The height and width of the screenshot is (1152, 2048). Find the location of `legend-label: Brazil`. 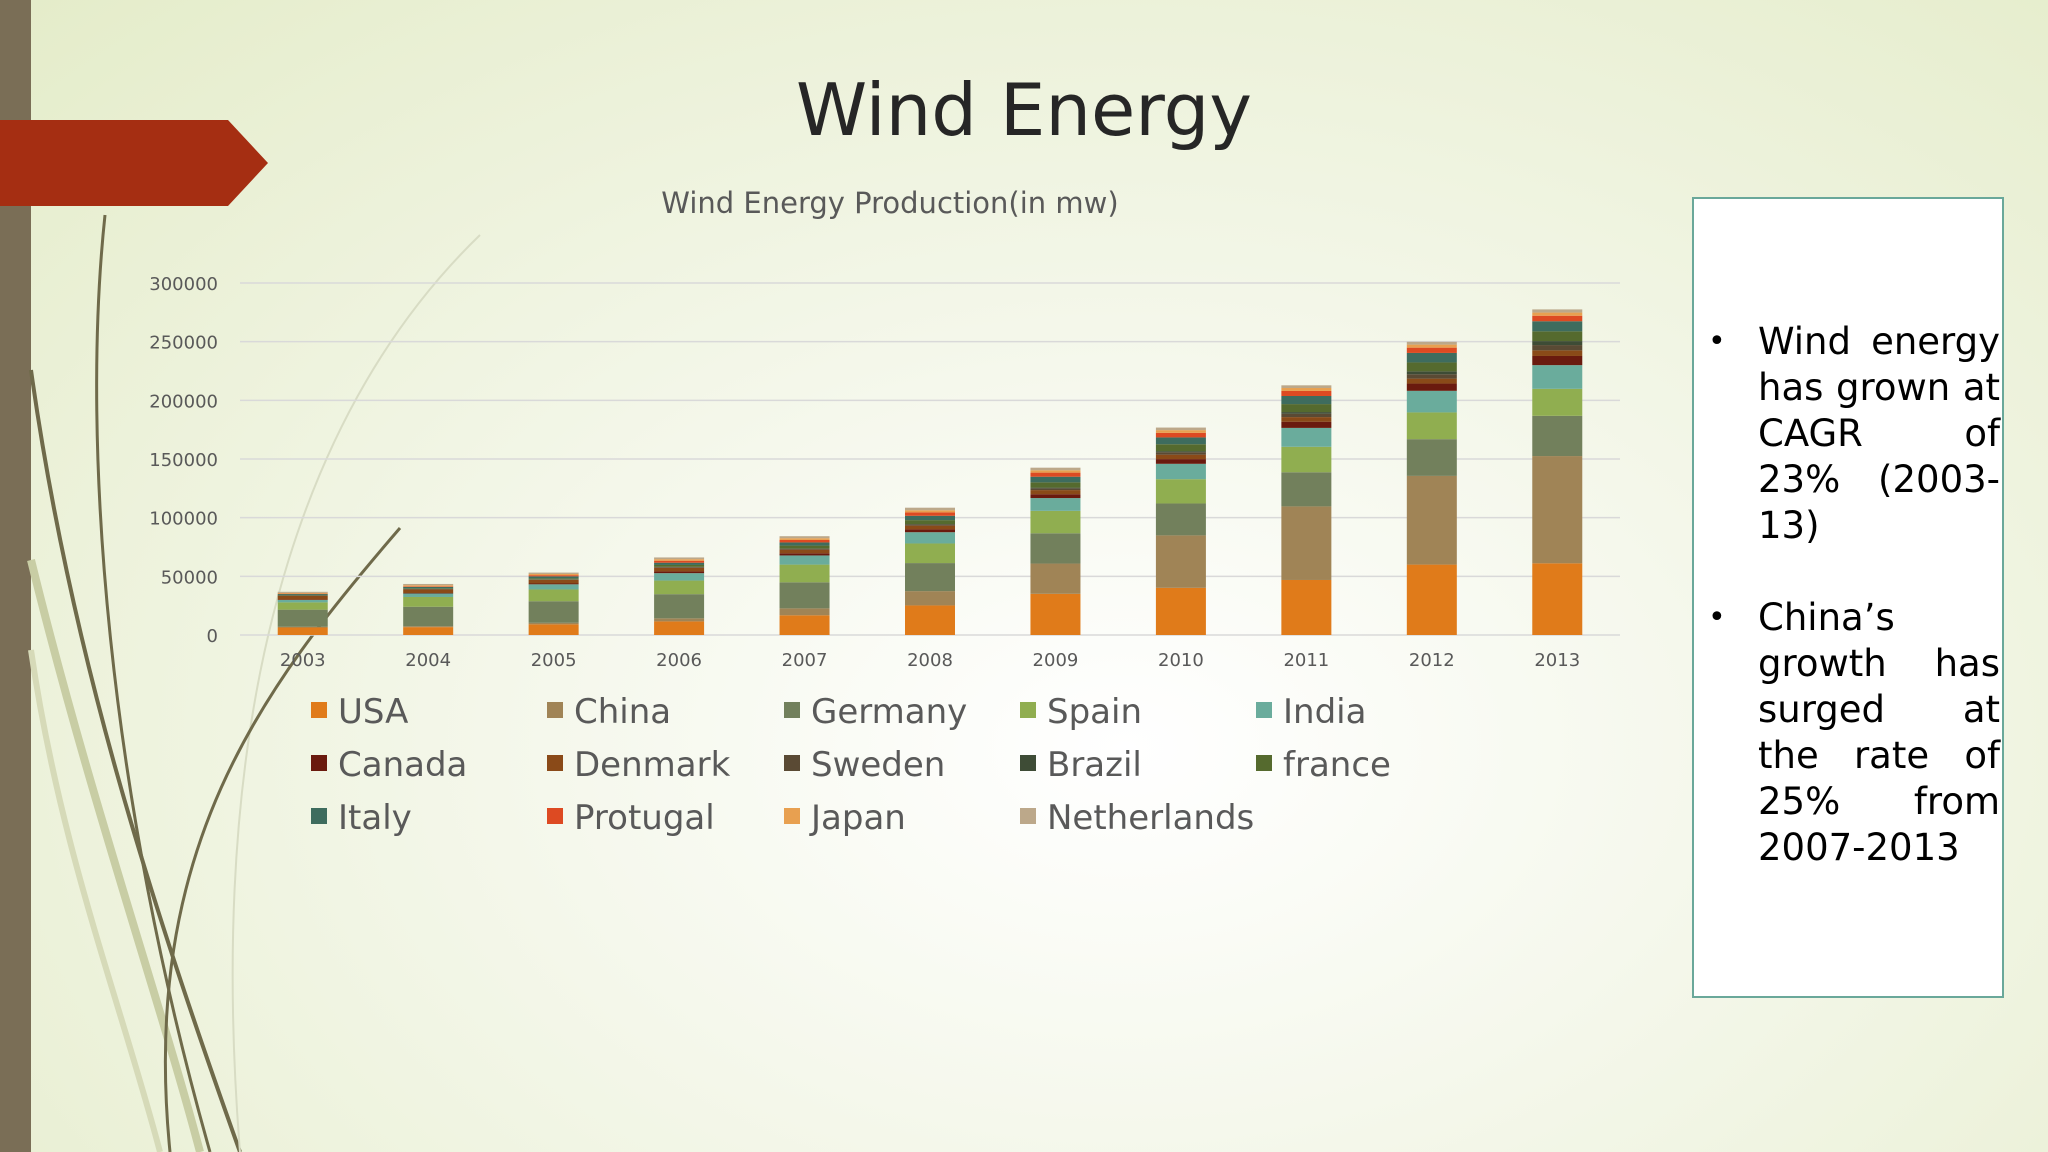

legend-label: Brazil is located at coordinates (1094, 765).